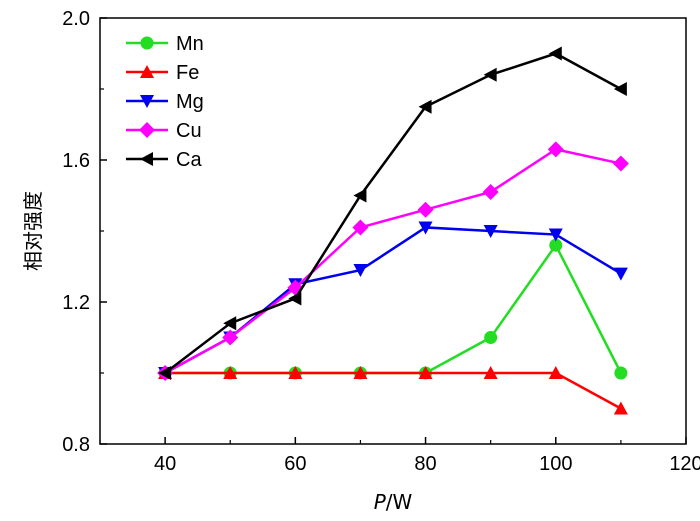 The height and width of the screenshot is (521, 700). I want to click on series-line-fe, so click(393, 390).